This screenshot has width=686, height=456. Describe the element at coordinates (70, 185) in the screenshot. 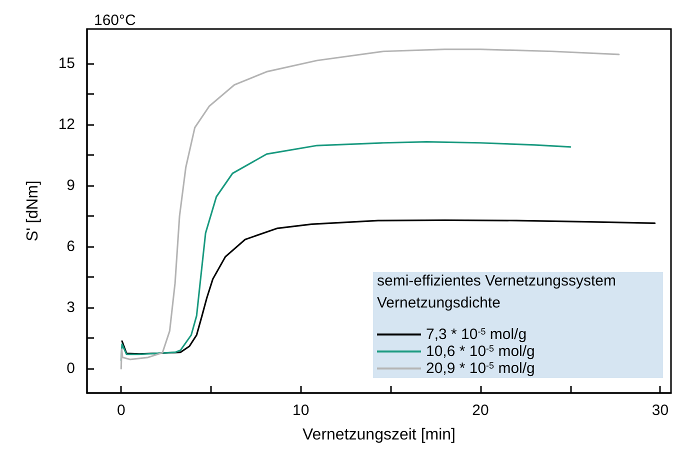

I see `y-tick-label: 9` at that location.